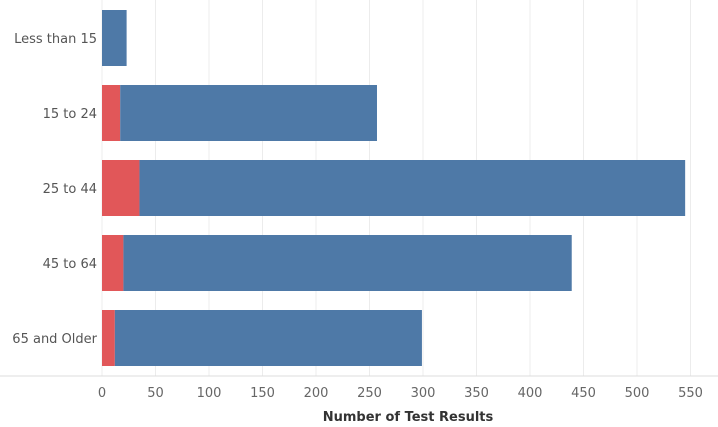 The height and width of the screenshot is (427, 718). What do you see at coordinates (262, 393) in the screenshot?
I see `x-tick-label: 150` at bounding box center [262, 393].